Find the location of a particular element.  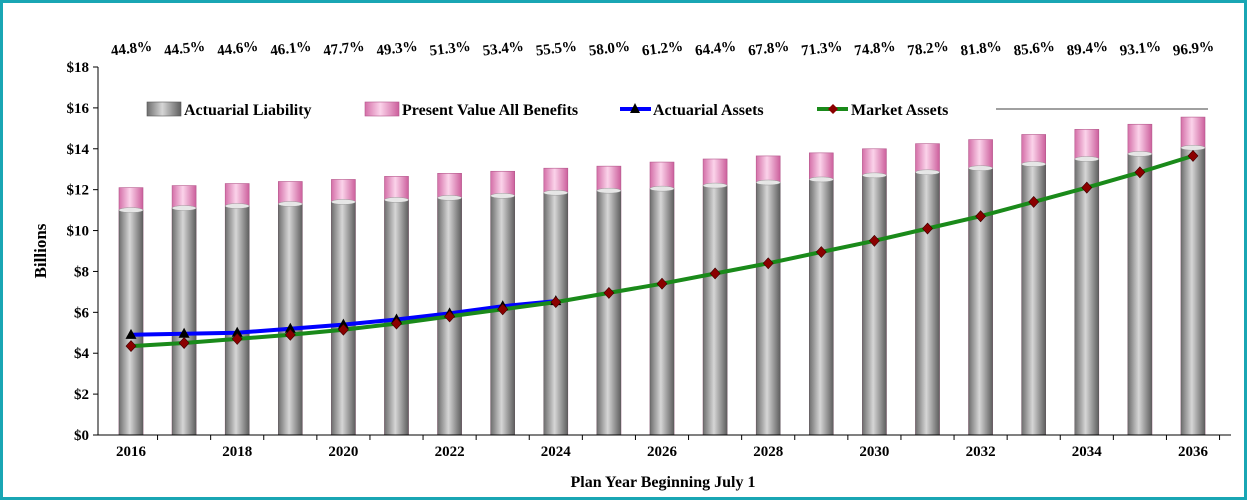

liability-bar-top-2027 is located at coordinates (715, 185).